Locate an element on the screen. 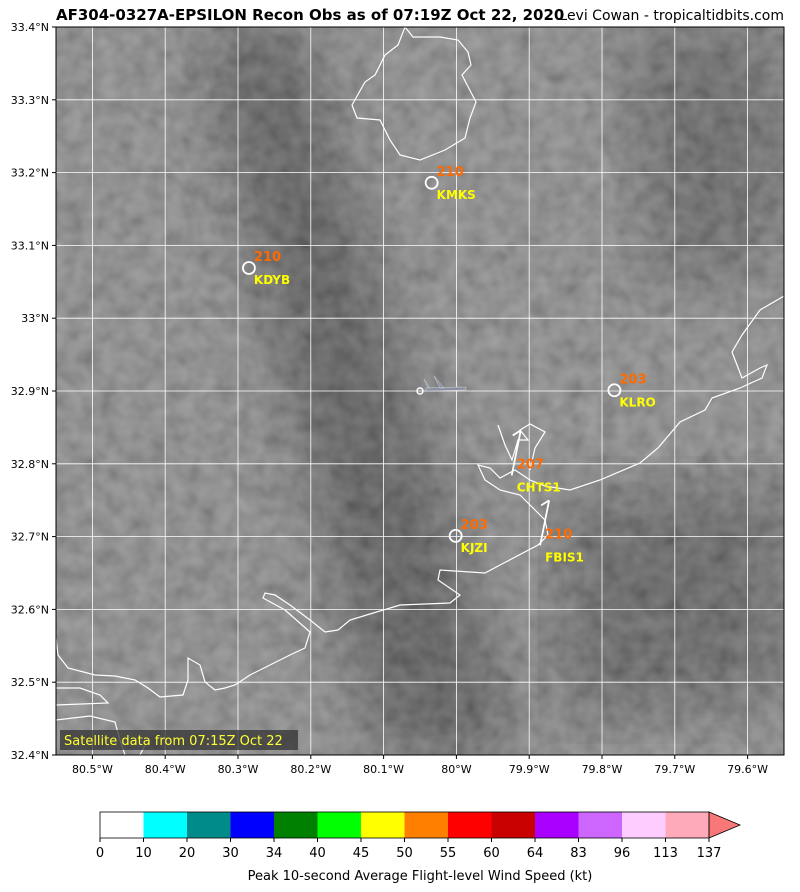 Image resolution: width=800 pixels, height=892 pixels. colorbar-tick-label: 96 is located at coordinates (622, 853).